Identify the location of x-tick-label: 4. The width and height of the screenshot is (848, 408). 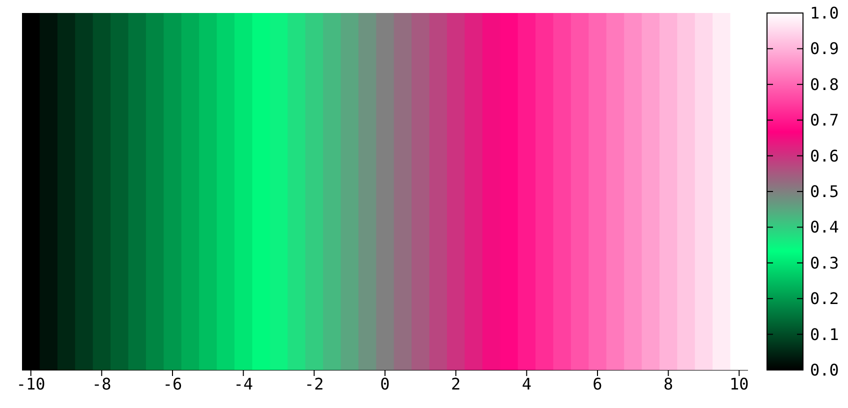
(527, 384).